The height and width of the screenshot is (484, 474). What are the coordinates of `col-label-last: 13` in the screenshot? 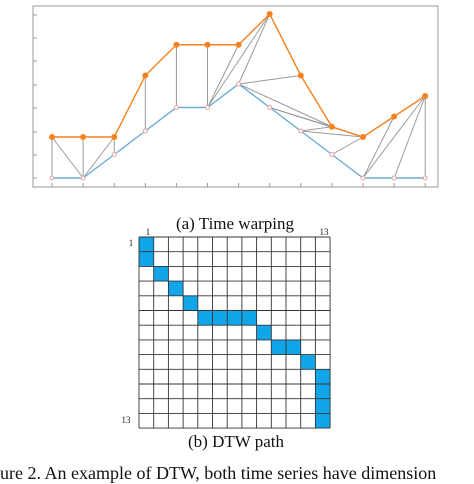 It's located at (325, 232).